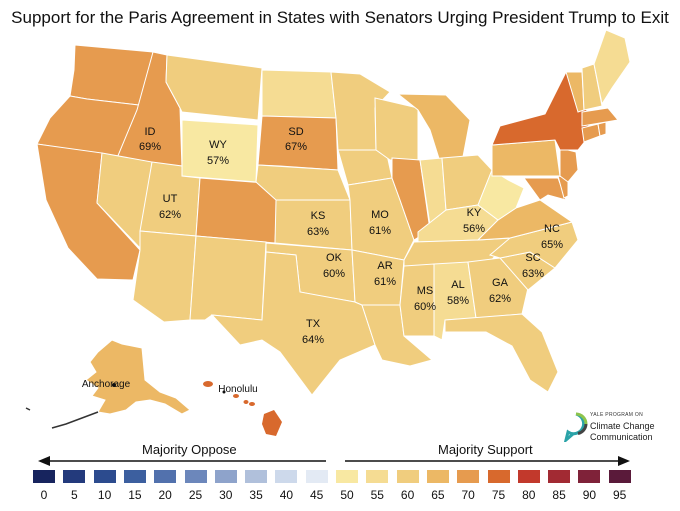 The height and width of the screenshot is (511, 680). Describe the element at coordinates (498, 495) in the screenshot. I see `legend-tick-label: 75` at that location.